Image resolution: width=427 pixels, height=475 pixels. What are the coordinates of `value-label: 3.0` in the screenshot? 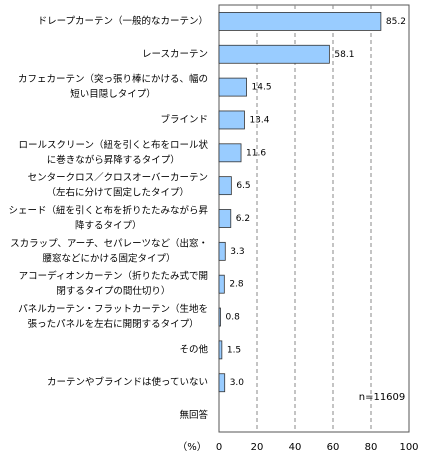 It's located at (237, 383).